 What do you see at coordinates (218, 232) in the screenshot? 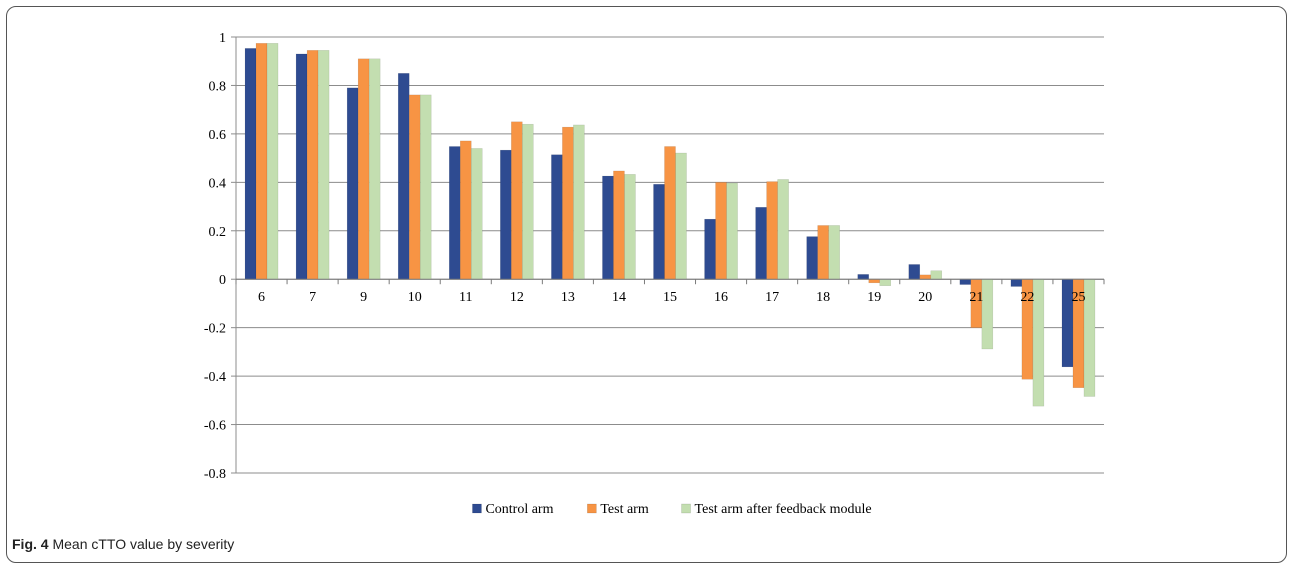
I see `y-tick-label: 0.2` at bounding box center [218, 232].